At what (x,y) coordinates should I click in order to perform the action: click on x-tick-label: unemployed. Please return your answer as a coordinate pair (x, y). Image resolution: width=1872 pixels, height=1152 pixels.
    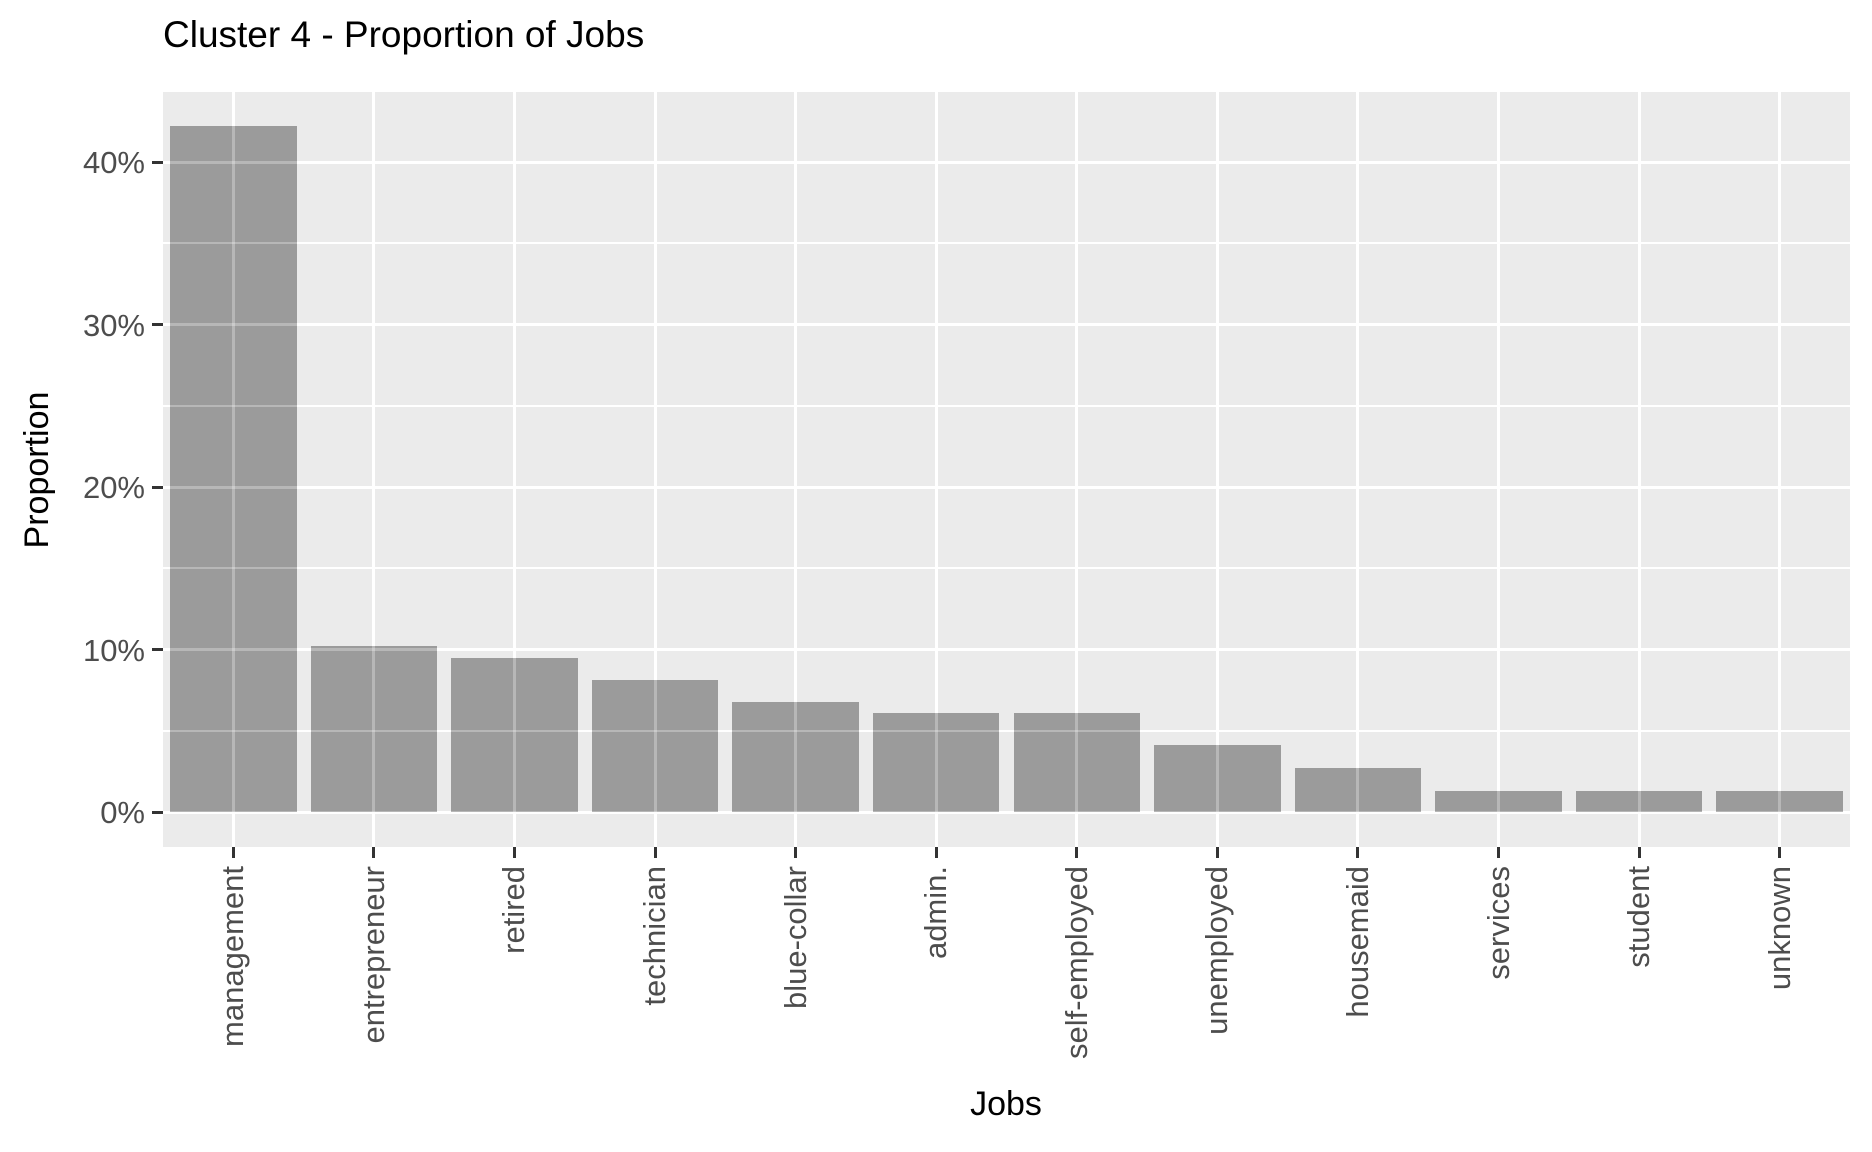
    Looking at the image, I should click on (1217, 950).